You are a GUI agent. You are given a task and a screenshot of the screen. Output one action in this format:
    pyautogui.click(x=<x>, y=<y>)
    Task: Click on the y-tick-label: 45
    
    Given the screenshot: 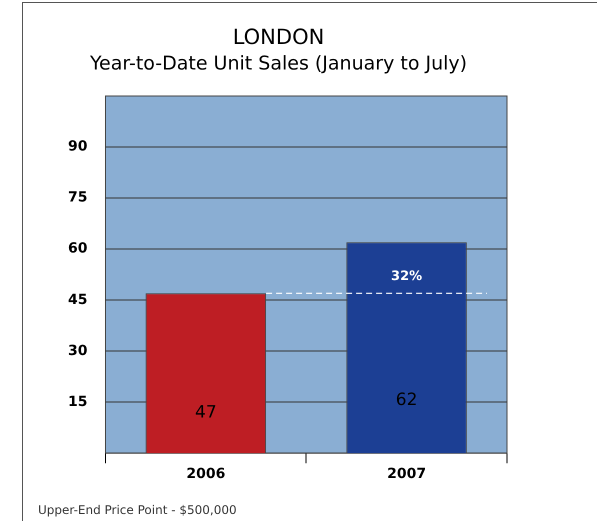 What is the action you would take?
    pyautogui.click(x=78, y=300)
    